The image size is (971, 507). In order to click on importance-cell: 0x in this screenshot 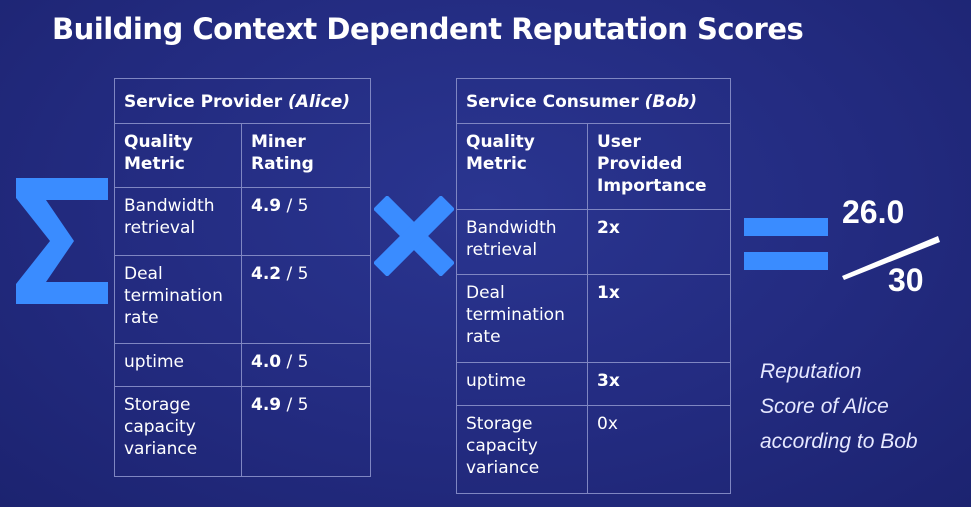, I will do `click(659, 449)`.